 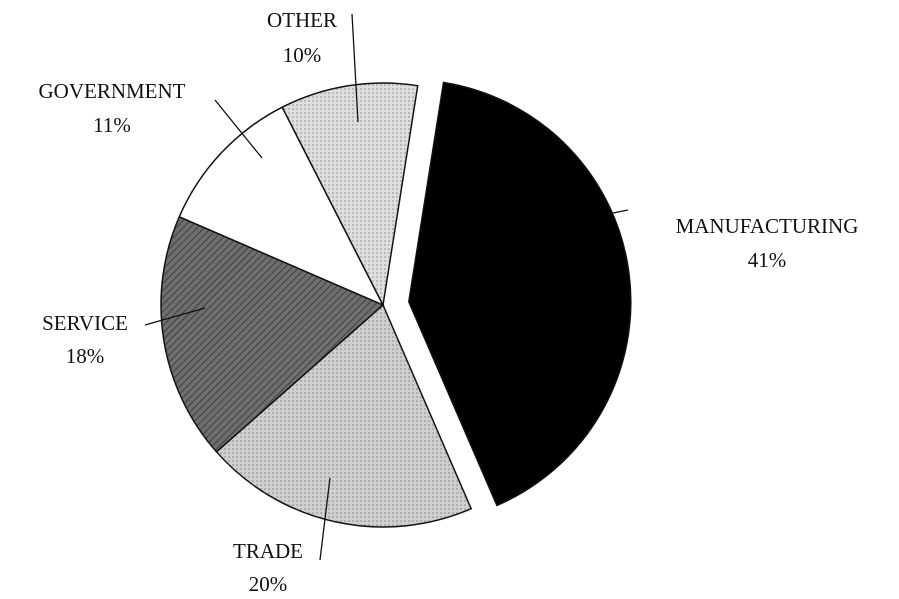 I want to click on slice-value-label: 20%, so click(x=268, y=584).